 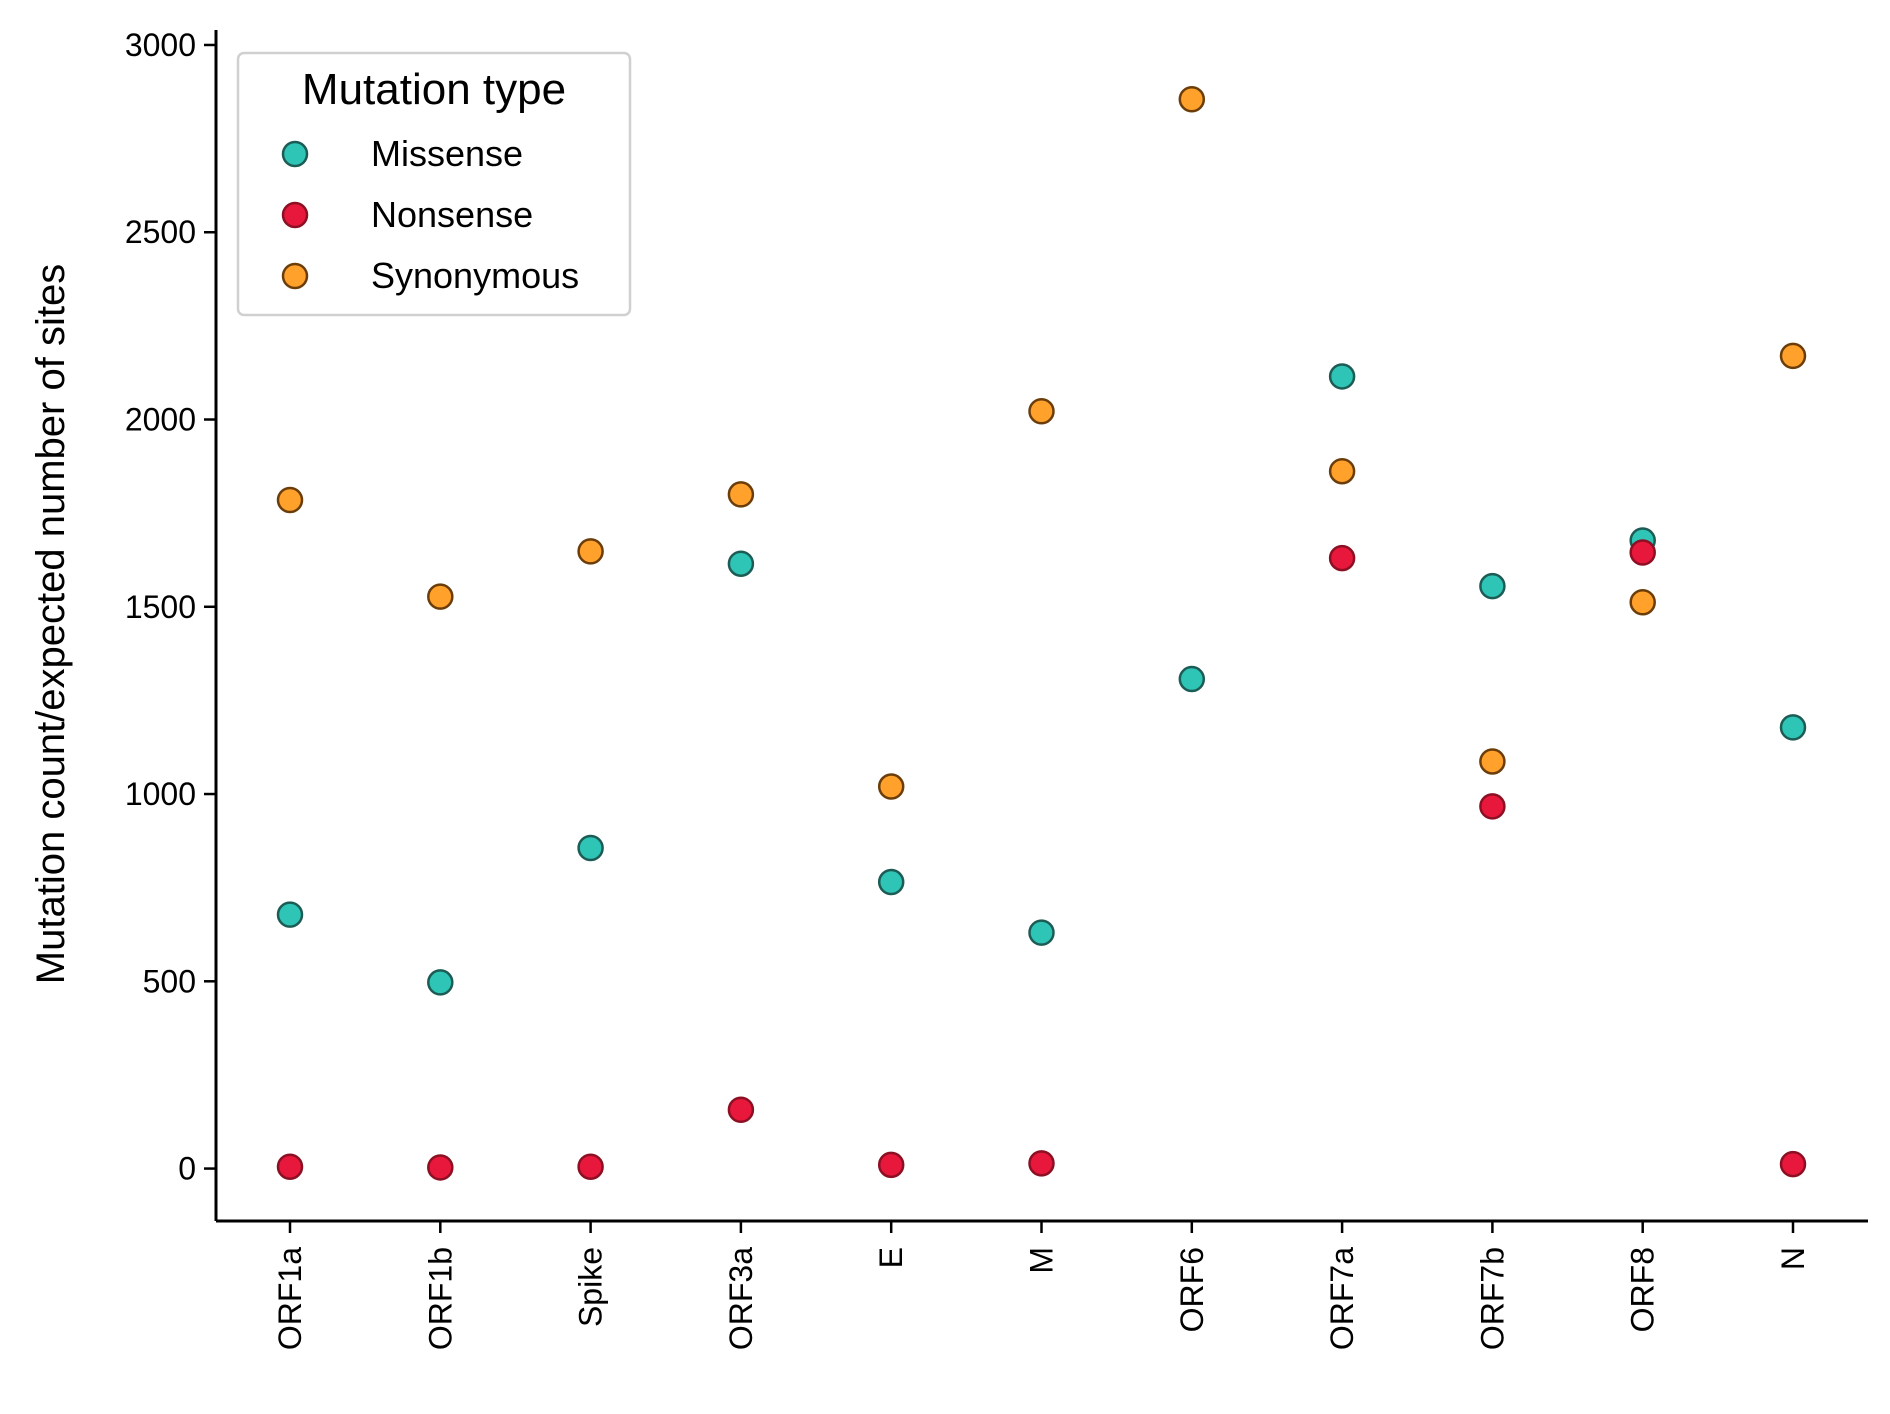 What do you see at coordinates (434, 89) in the screenshot?
I see `legend-title: Mutation type` at bounding box center [434, 89].